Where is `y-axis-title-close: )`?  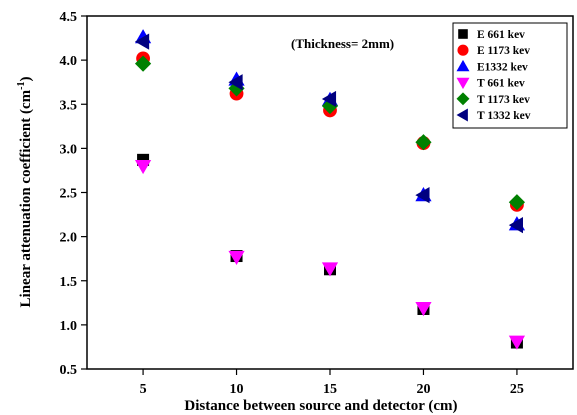 y-axis-title-close: ) is located at coordinates (26, 79).